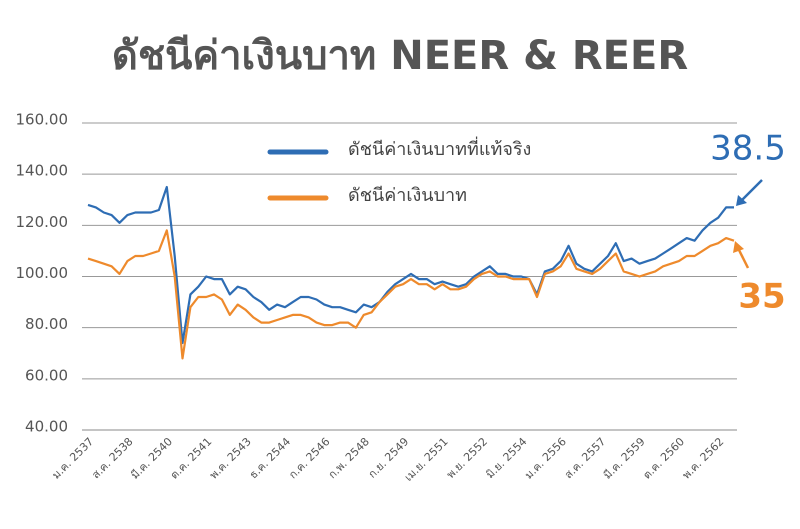  I want to click on annotation: 35, so click(761, 297).